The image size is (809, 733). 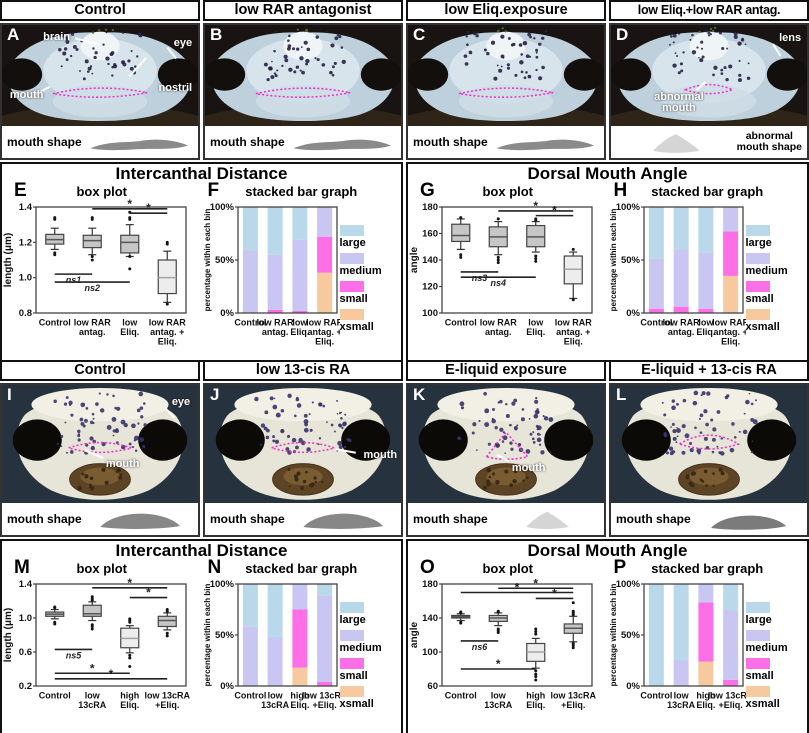 What do you see at coordinates (679, 102) in the screenshot?
I see `annotation-abnormal-mouth: abnormal mouth` at bounding box center [679, 102].